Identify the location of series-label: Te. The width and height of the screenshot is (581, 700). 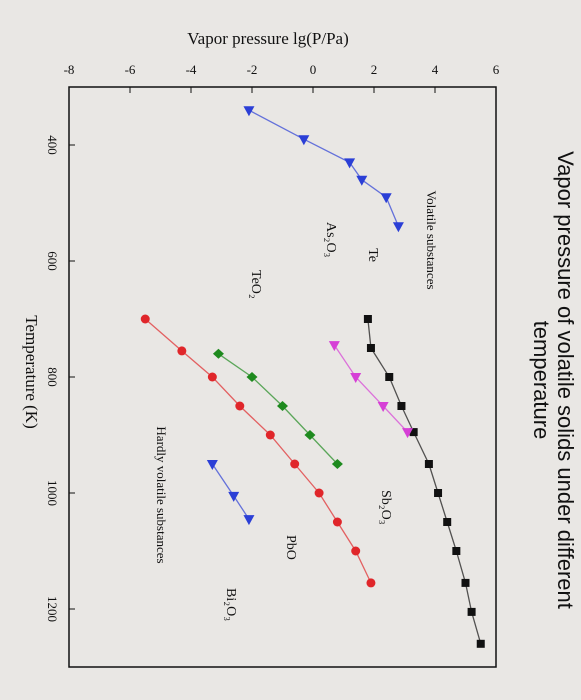
(372, 255).